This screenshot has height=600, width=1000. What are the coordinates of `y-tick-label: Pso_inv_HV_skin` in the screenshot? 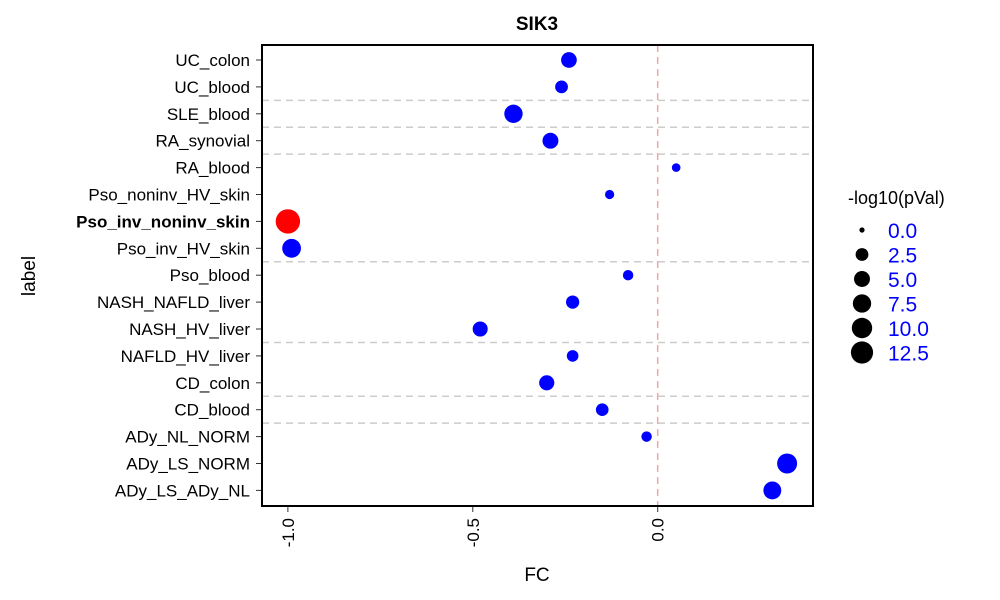 It's located at (183, 248).